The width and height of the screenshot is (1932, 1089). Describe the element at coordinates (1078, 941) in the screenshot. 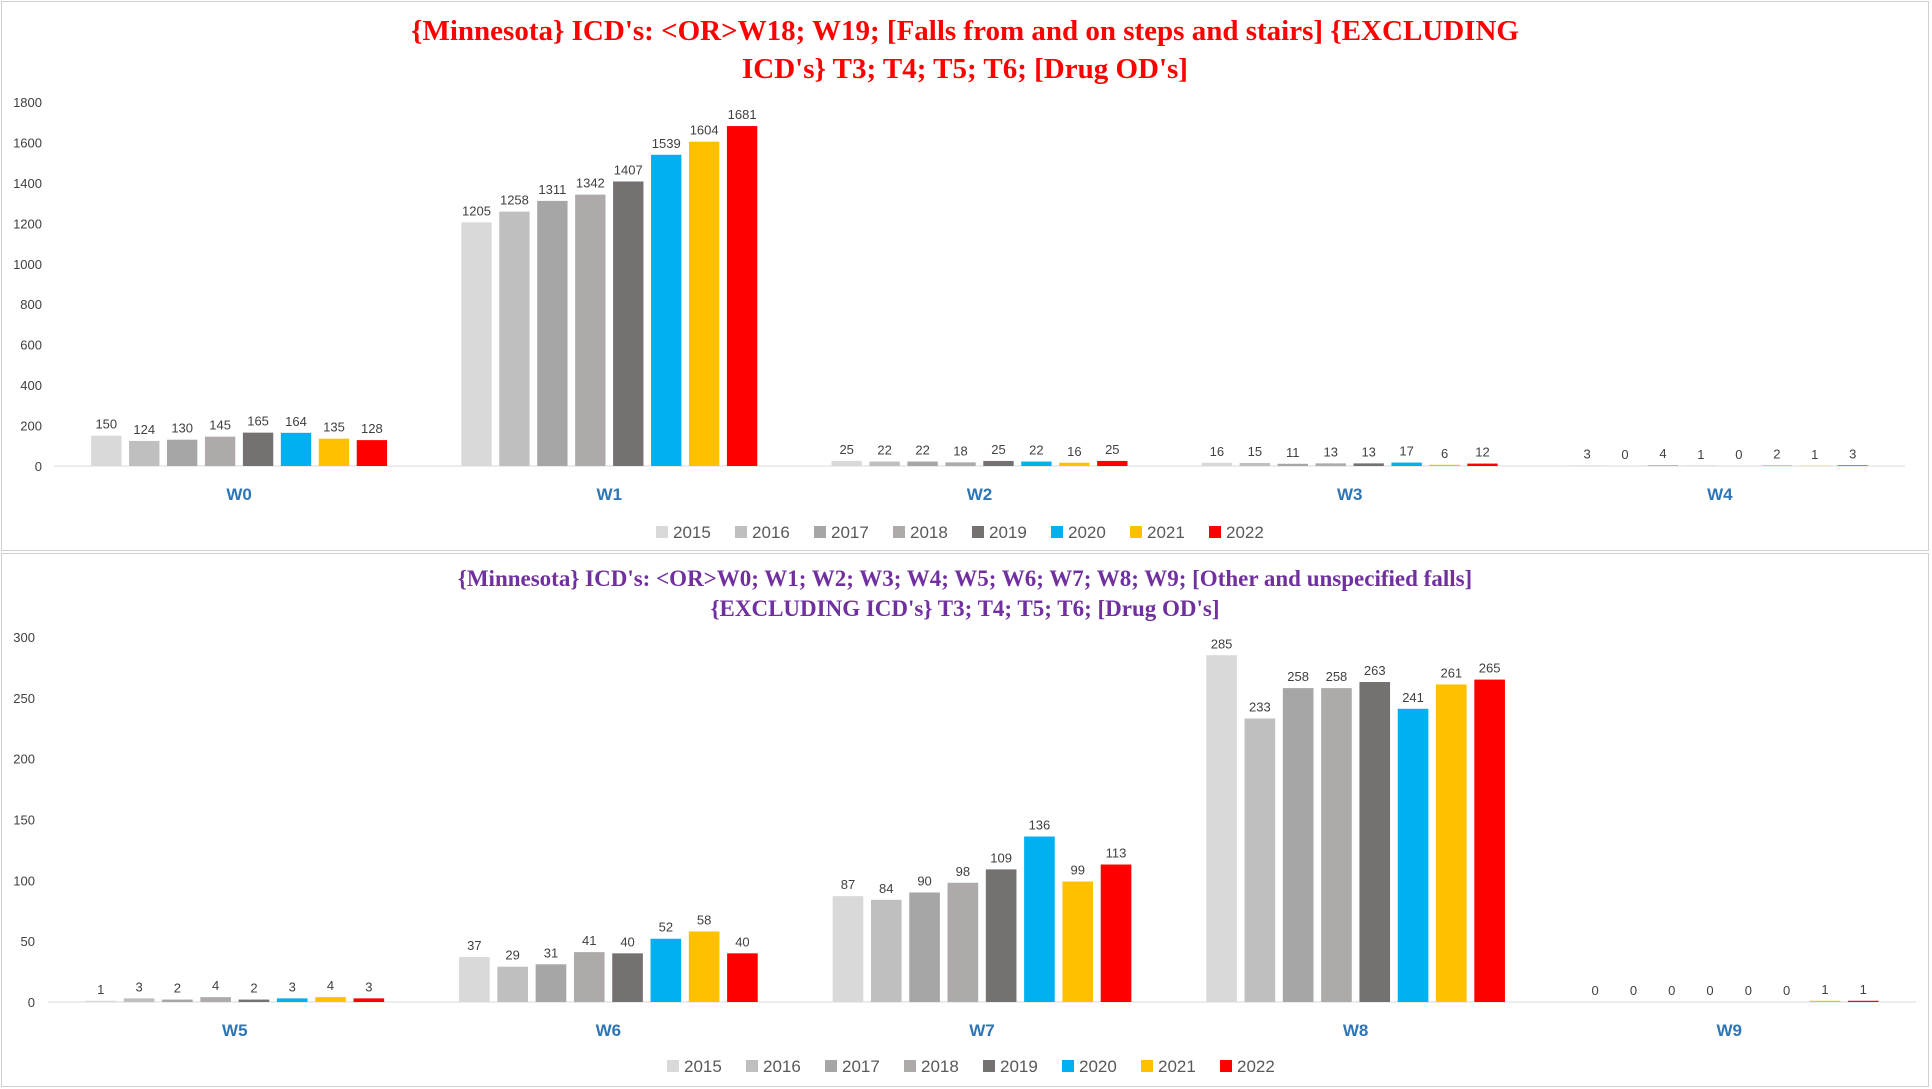

I see `bottom-bar-w7-2021` at that location.